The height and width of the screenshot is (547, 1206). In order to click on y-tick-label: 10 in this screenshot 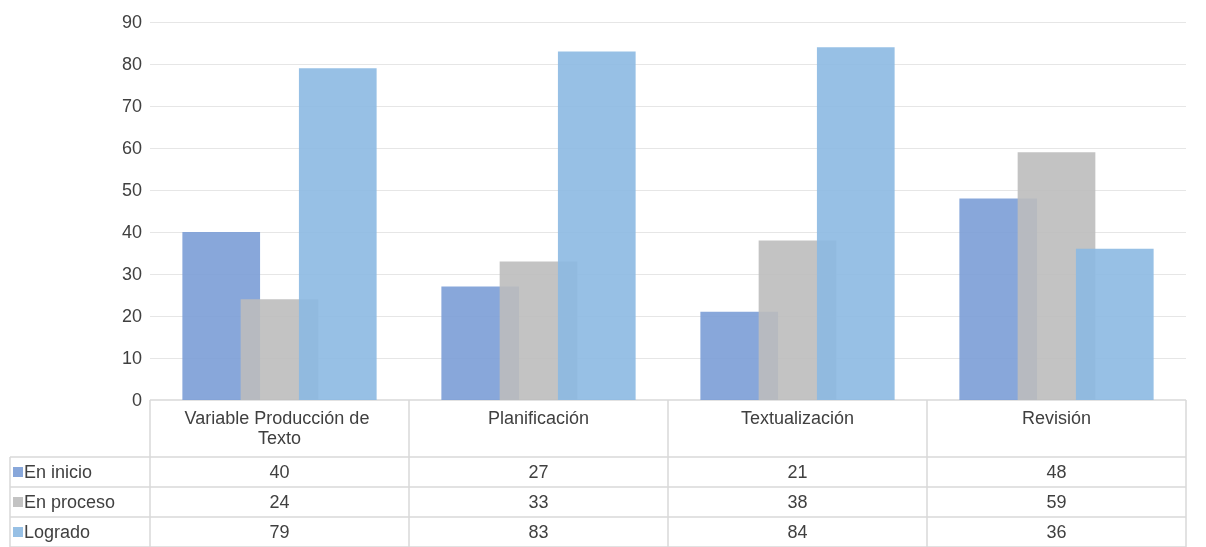, I will do `click(131, 358)`.